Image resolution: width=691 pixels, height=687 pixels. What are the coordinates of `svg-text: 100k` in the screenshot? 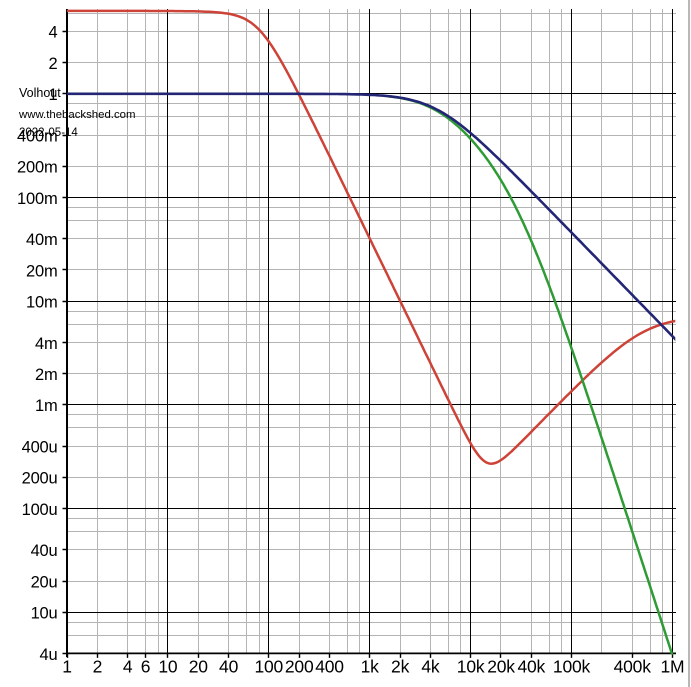 It's located at (572, 666).